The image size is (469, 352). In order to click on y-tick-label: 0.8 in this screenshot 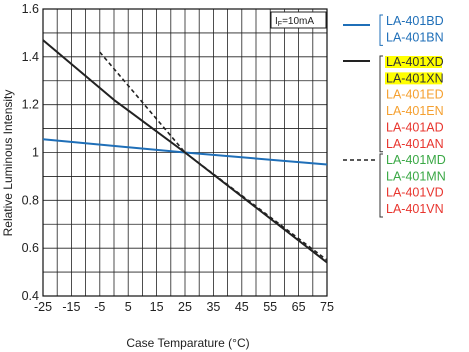, I will do `click(30, 200)`.